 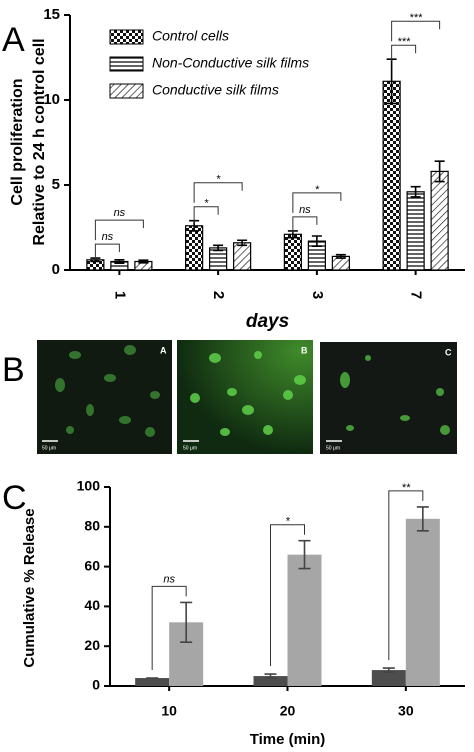 I want to click on legend-label: Conductive silk films, so click(x=215, y=90).